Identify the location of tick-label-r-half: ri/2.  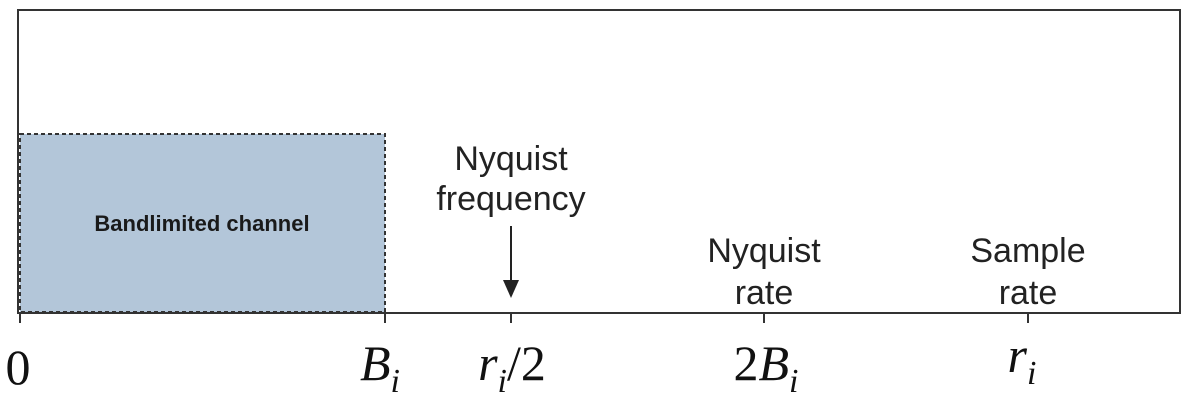
(512, 367).